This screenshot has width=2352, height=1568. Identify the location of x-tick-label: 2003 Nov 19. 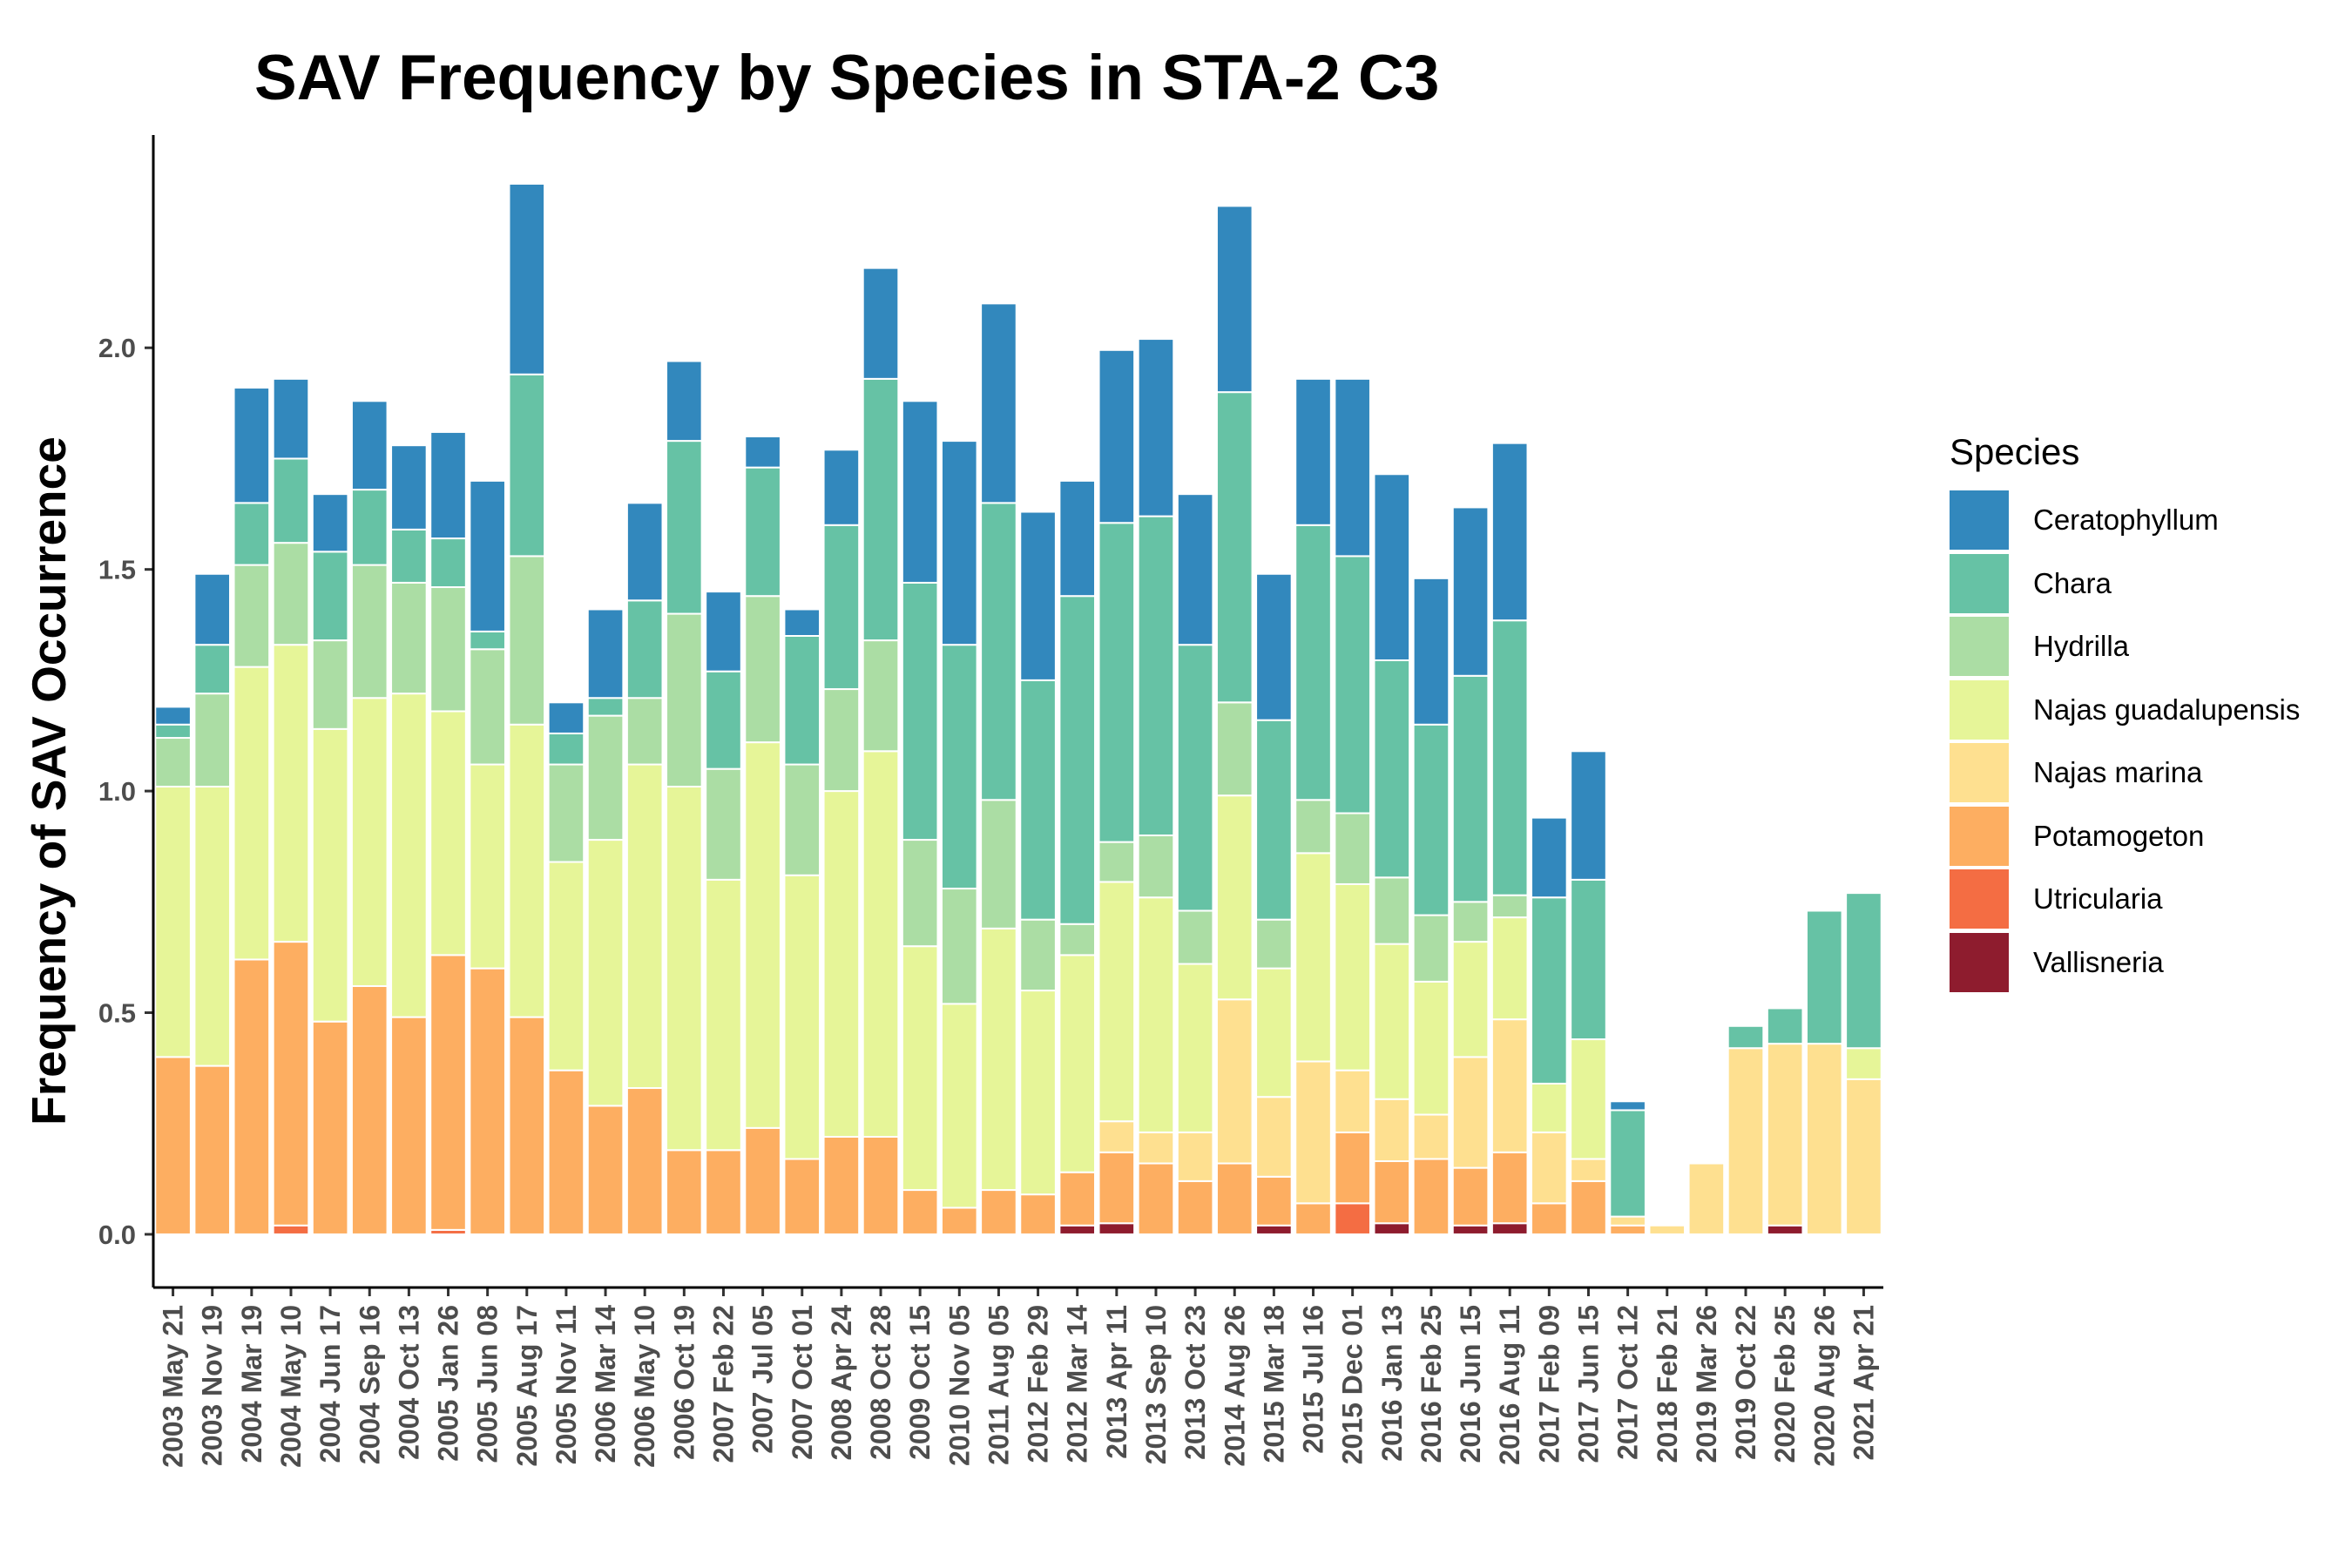
(212, 1385).